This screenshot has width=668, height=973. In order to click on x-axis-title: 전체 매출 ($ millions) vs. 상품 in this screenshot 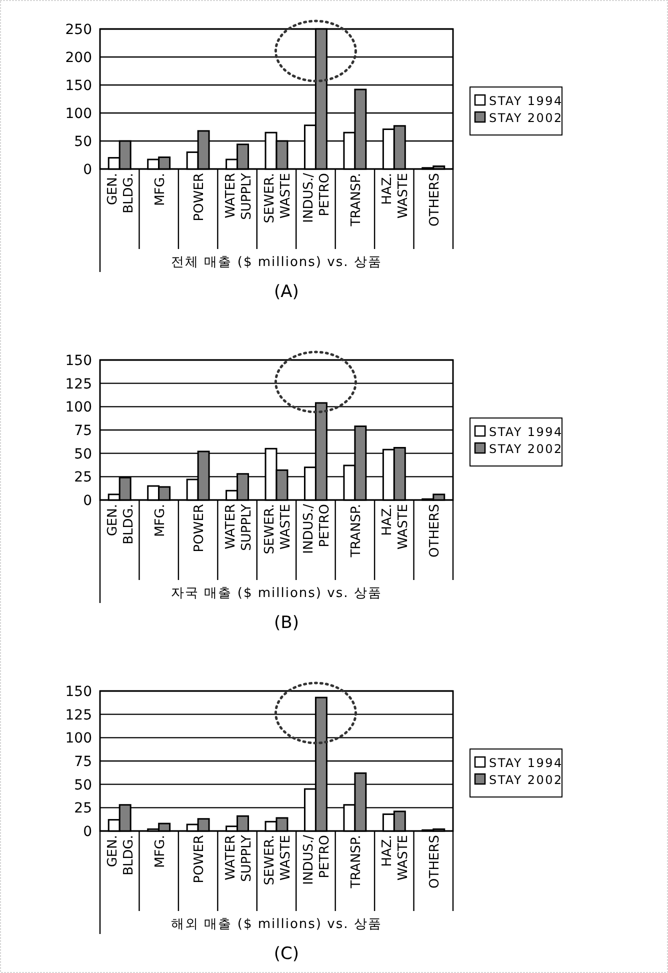, I will do `click(276, 262)`.